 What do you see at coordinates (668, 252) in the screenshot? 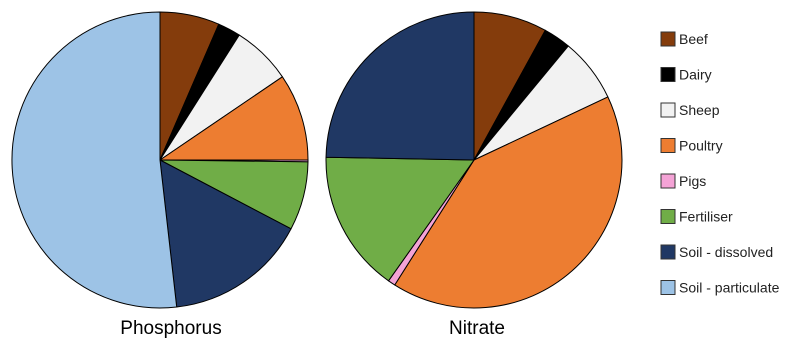
I see `legend-swatch-soil-dissolved` at bounding box center [668, 252].